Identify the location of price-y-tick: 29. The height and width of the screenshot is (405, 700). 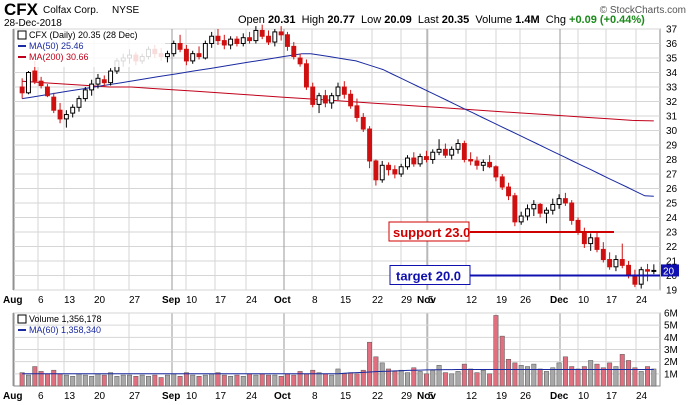
(672, 146).